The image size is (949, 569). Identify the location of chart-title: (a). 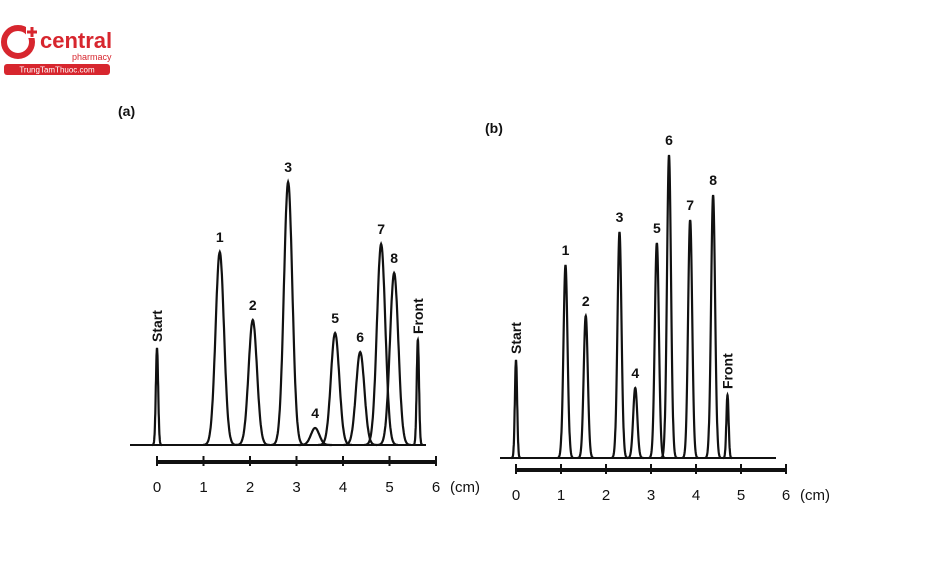
(126, 111).